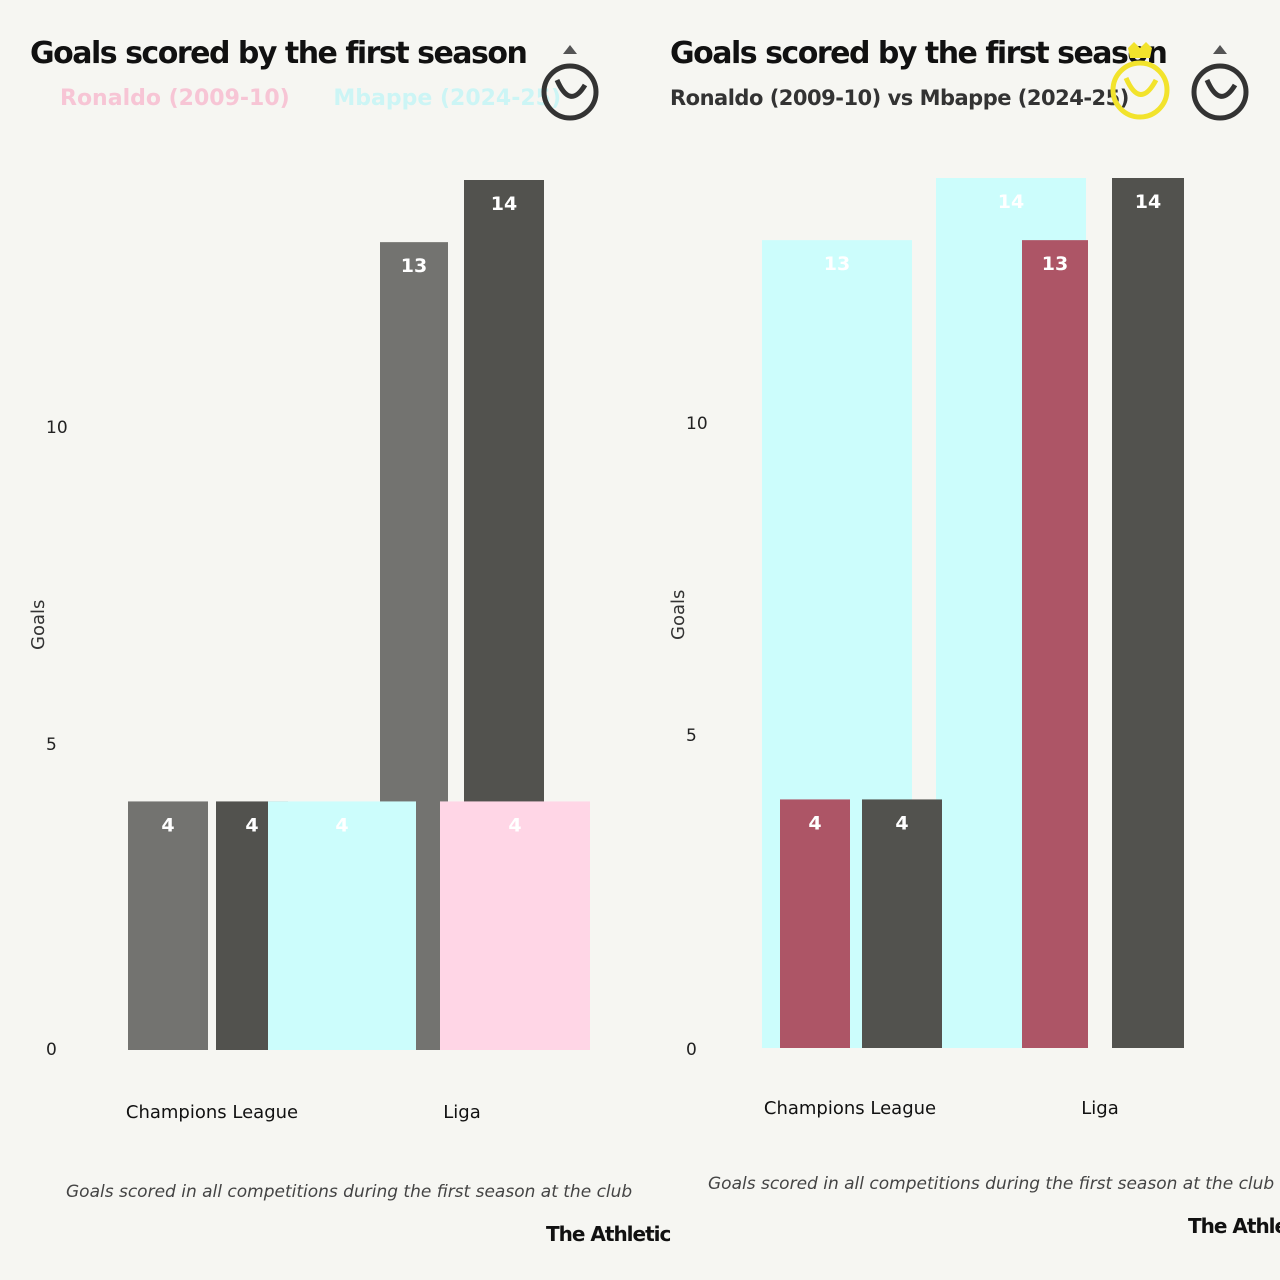 The height and width of the screenshot is (1280, 1280). I want to click on legend-item-ronaldo: Ronaldo (2009-10), so click(175, 98).